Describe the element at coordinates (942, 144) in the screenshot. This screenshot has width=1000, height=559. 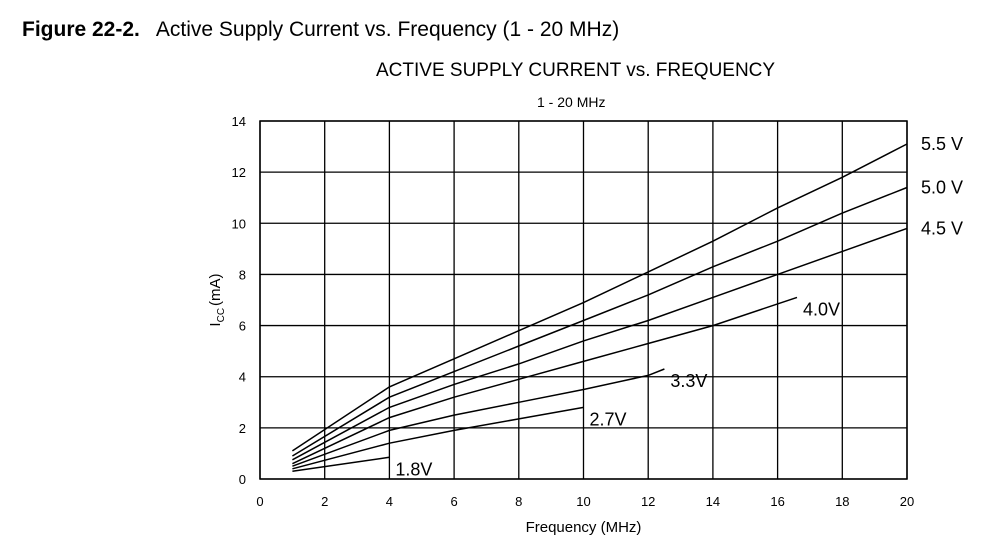
I see `series-label: 5.5 V` at that location.